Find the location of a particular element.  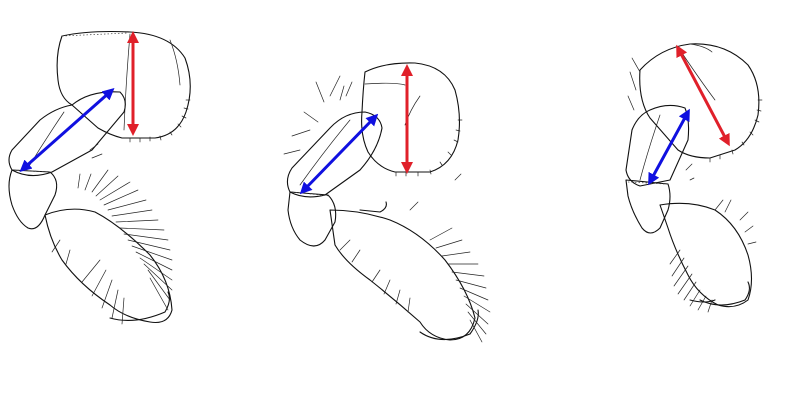

setae-left is located at coordinates (112, 234).